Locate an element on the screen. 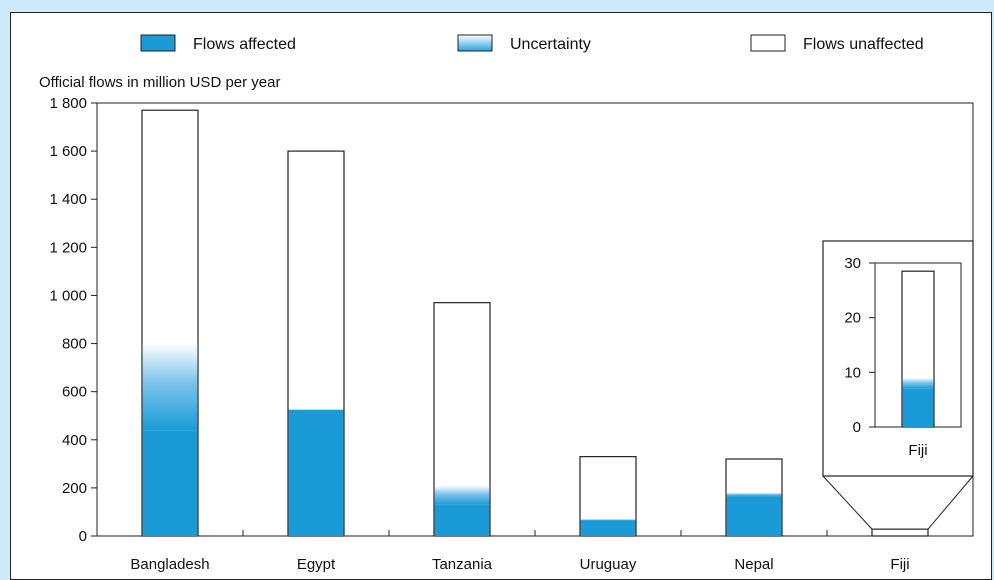 This screenshot has width=994, height=580. legend-swatch-uncertainty is located at coordinates (475, 43).